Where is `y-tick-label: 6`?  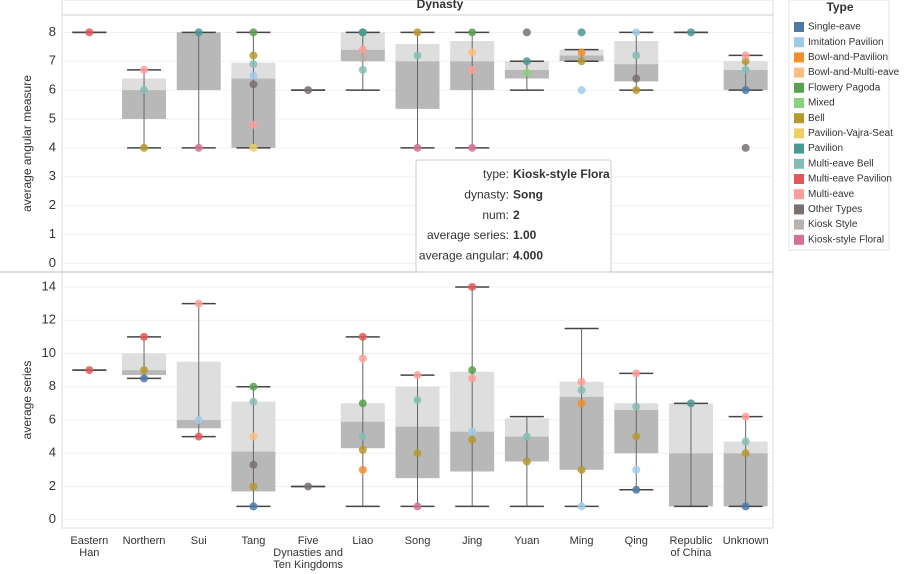 y-tick-label: 6 is located at coordinates (52, 89).